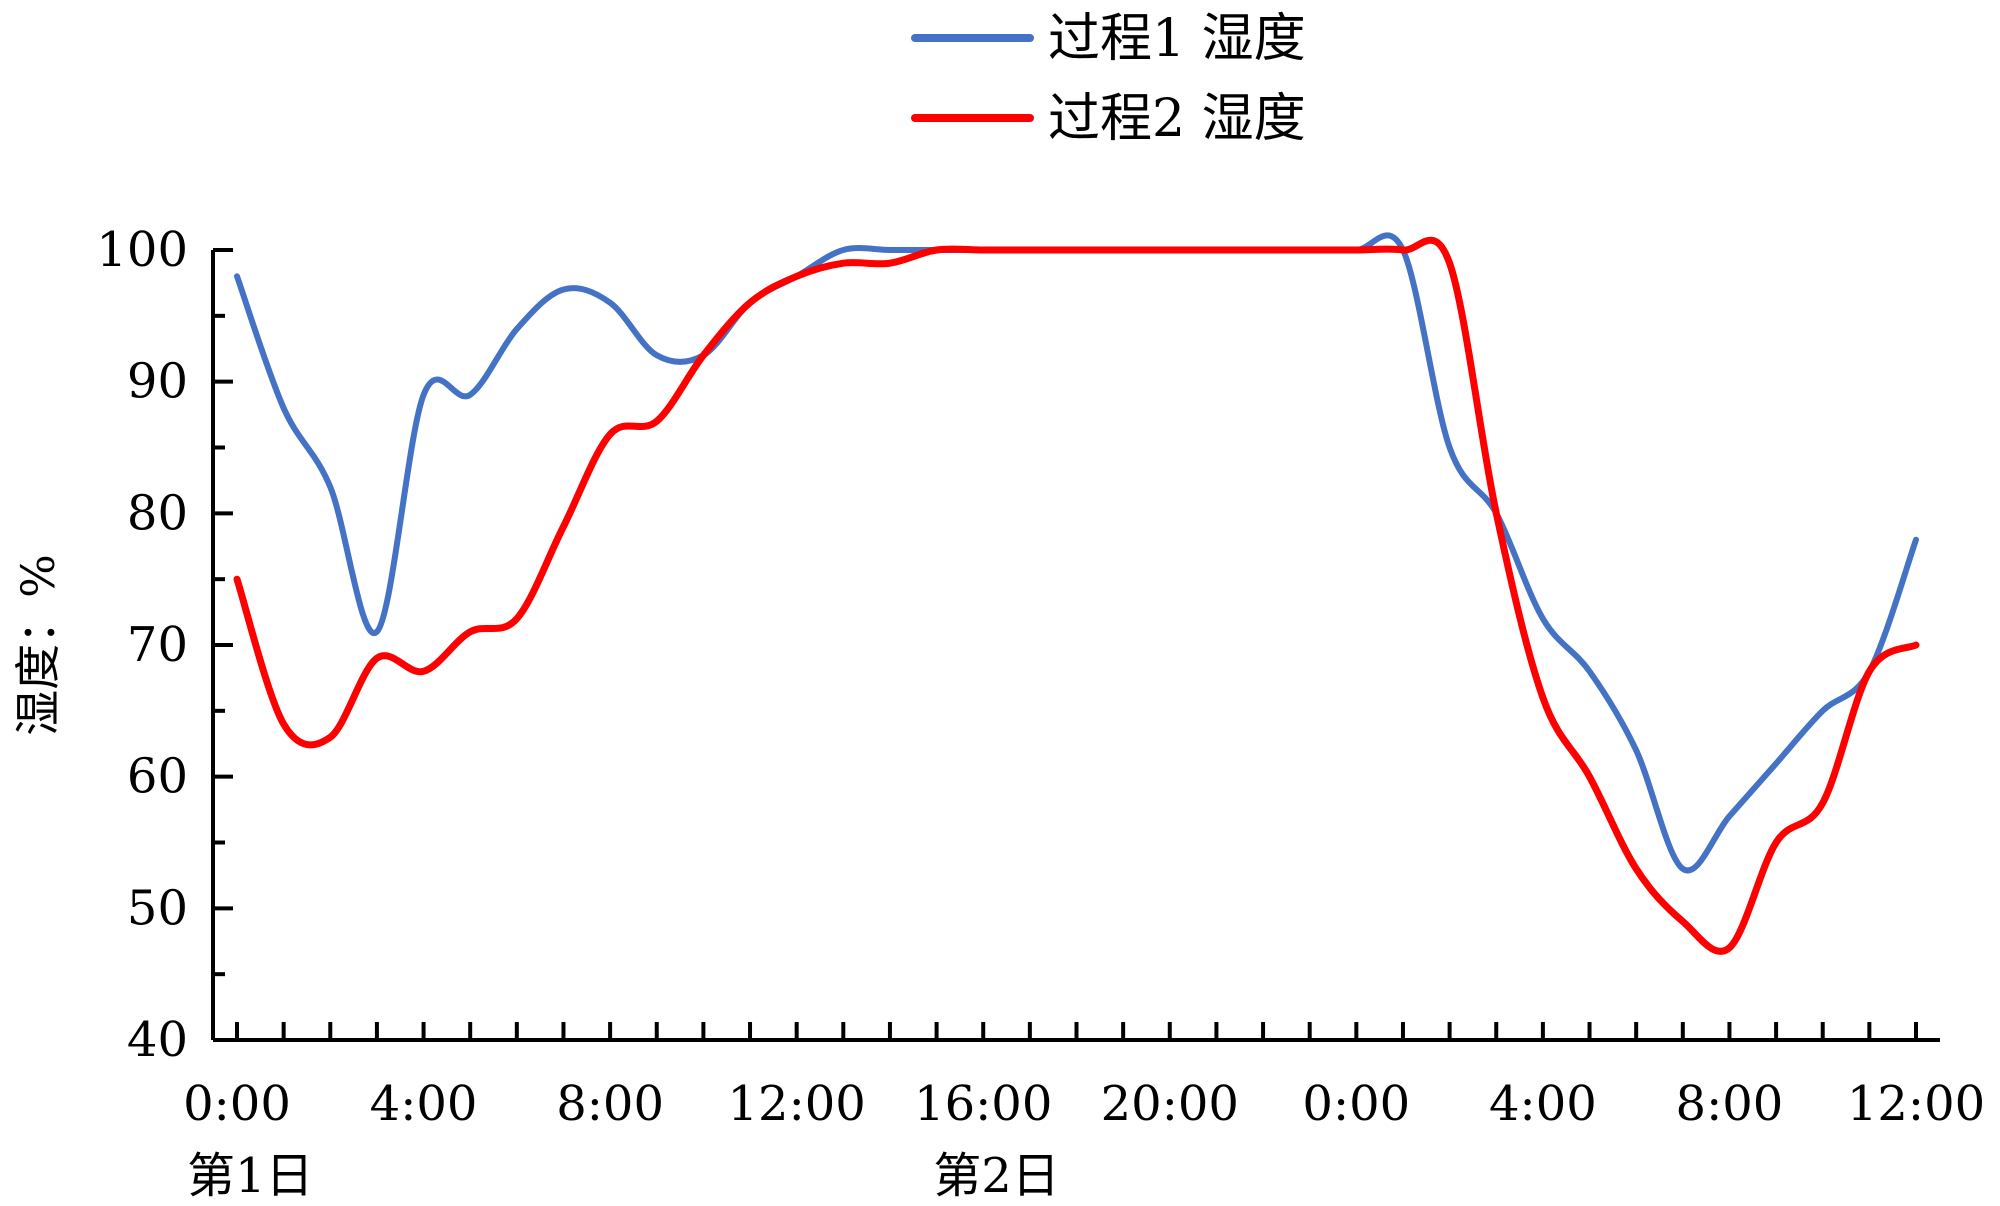 This screenshot has height=1206, width=2000. Describe the element at coordinates (996, 1176) in the screenshot. I see `day-label: 第2日` at that location.